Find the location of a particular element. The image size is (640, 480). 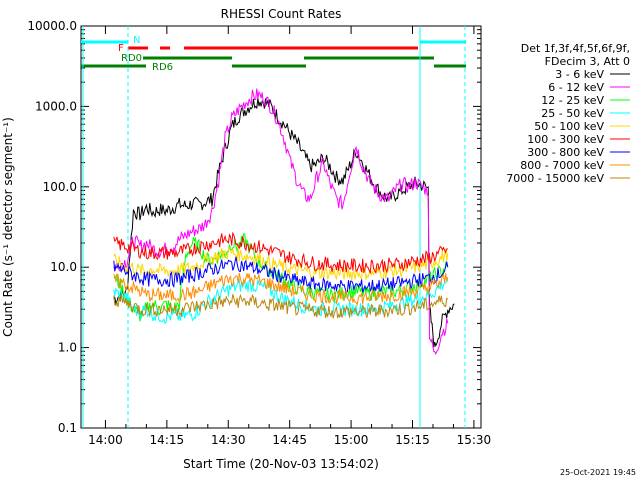

legend-entry-label: 3 - 6 keV is located at coordinates (579, 74).